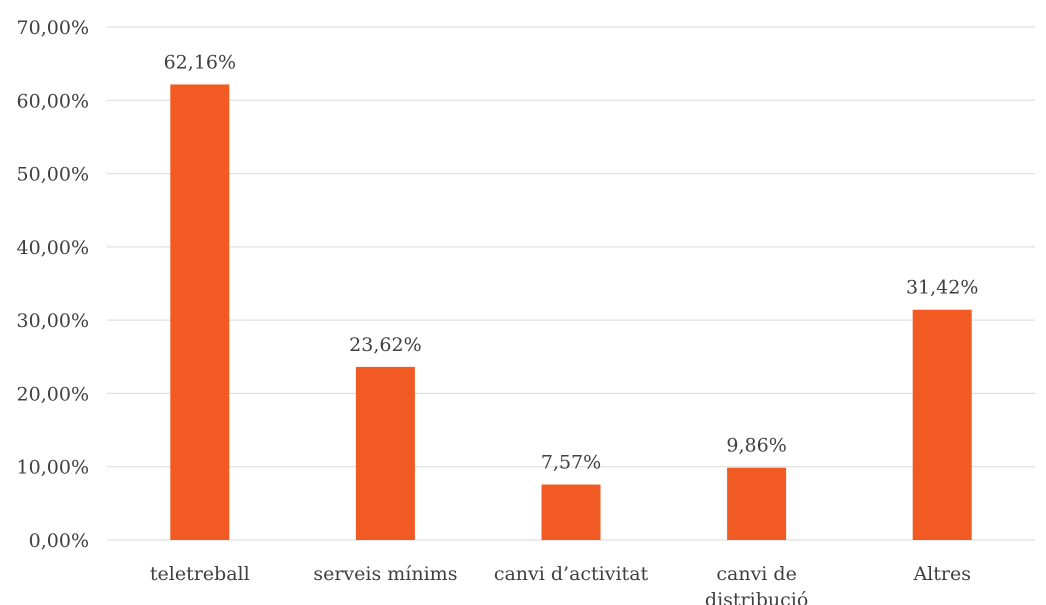  I want to click on category-label: canvi d’activitat, so click(571, 574).